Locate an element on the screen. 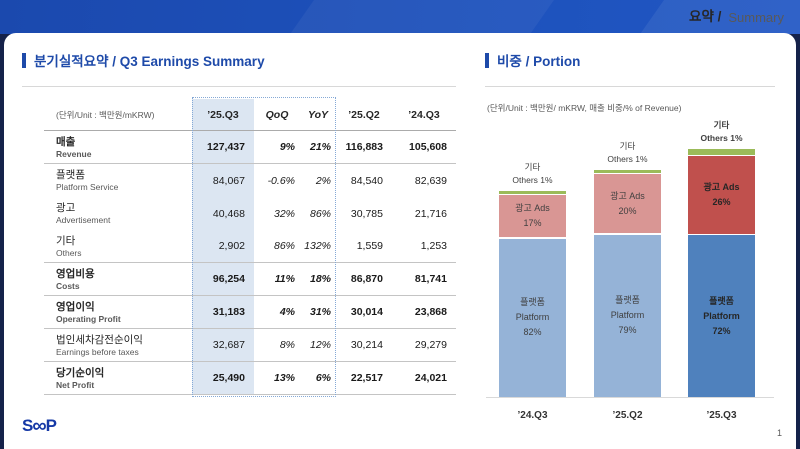 The image size is (800, 449). cell-revenue-col3: 21% is located at coordinates (320, 147).